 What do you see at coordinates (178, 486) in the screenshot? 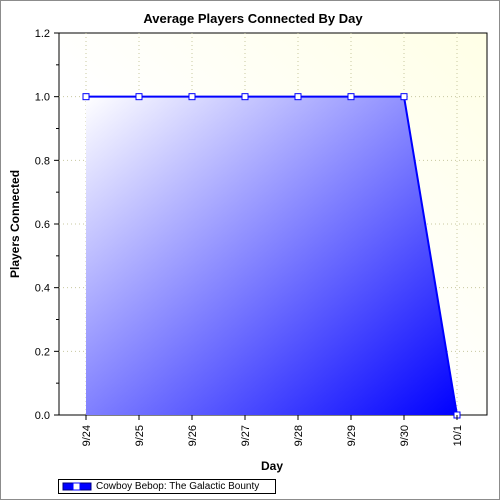
I see `legend-label: Cowboy Bebop: The Galactic Bounty` at bounding box center [178, 486].